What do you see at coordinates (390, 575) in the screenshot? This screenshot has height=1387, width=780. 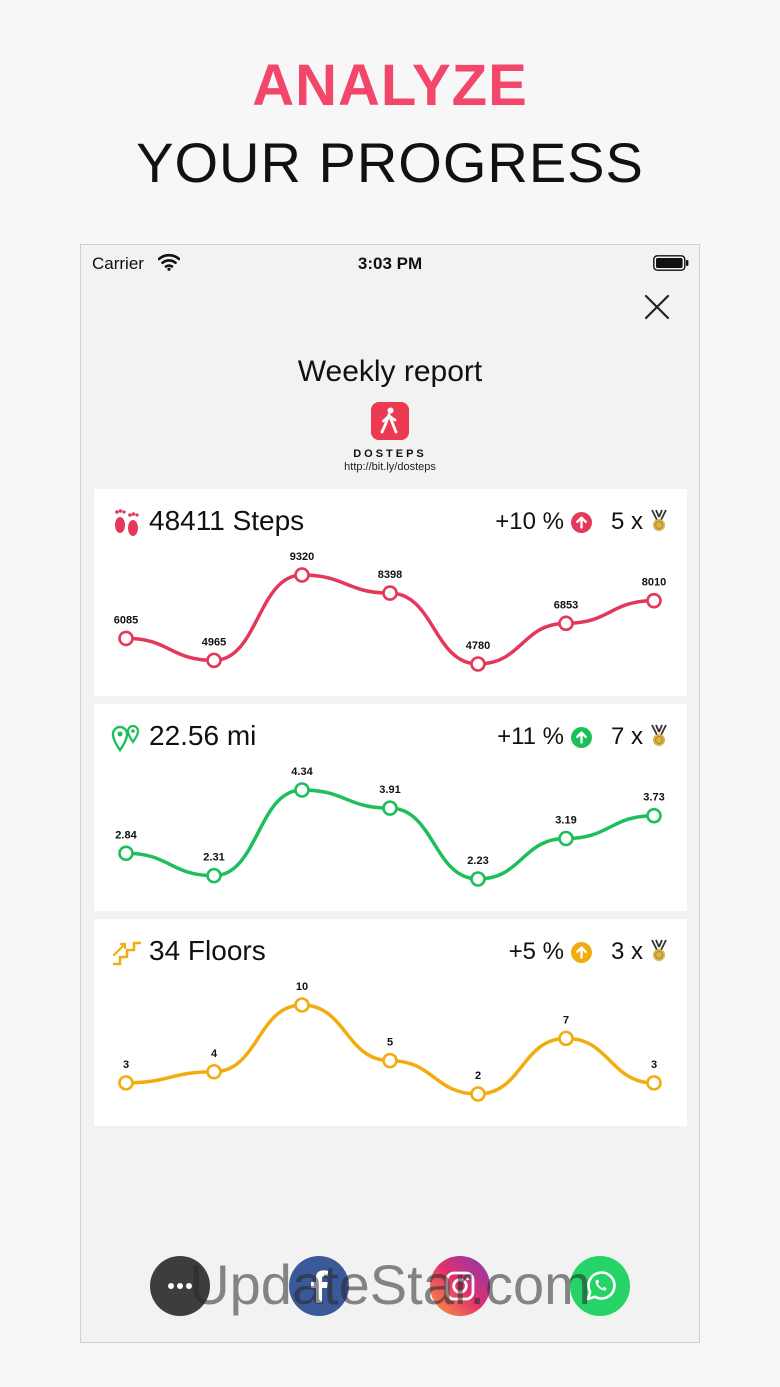 I see `data-label: 8398` at bounding box center [390, 575].